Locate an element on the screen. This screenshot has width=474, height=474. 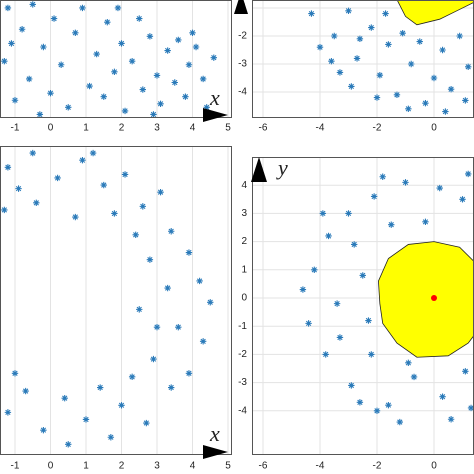
y-tick-label: 4 is located at coordinates (244, 185).